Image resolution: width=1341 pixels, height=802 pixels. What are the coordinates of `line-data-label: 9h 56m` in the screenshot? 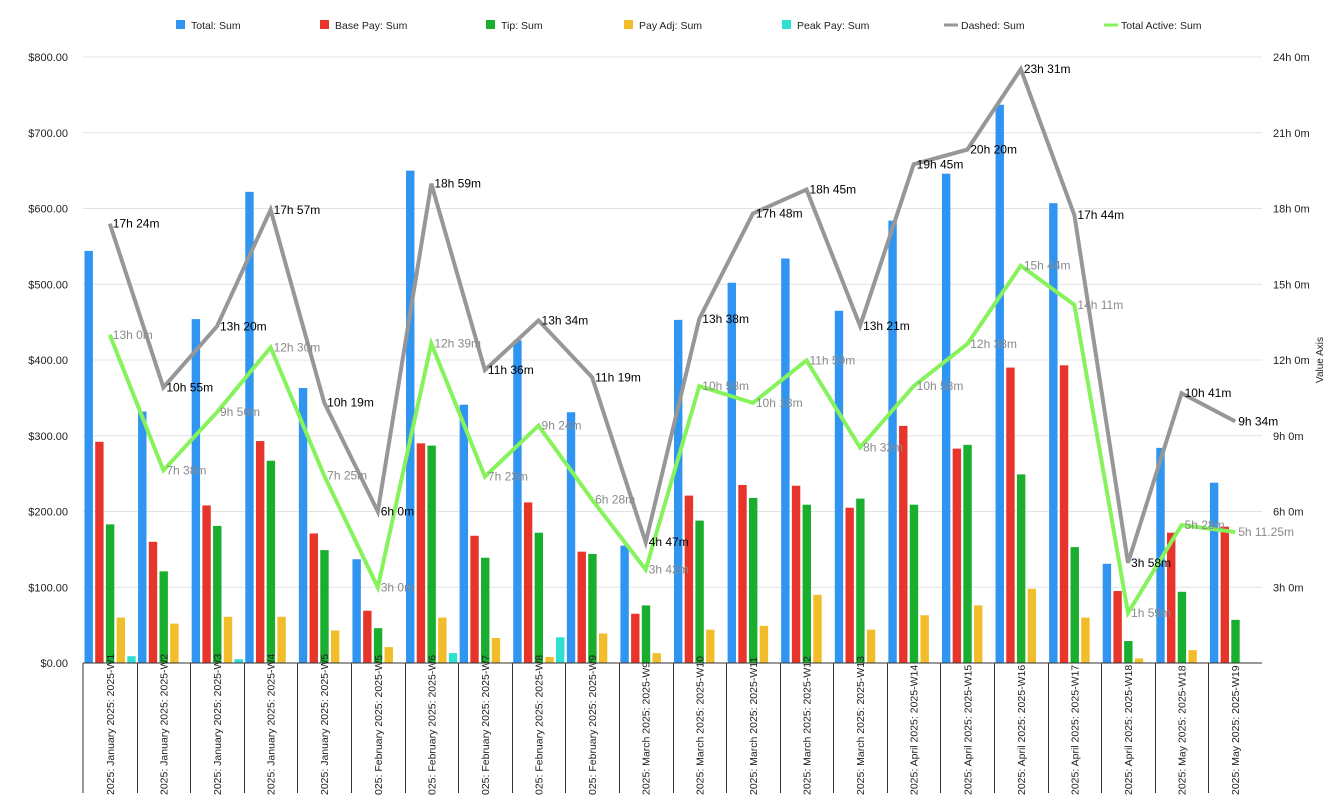 It's located at (240, 412).